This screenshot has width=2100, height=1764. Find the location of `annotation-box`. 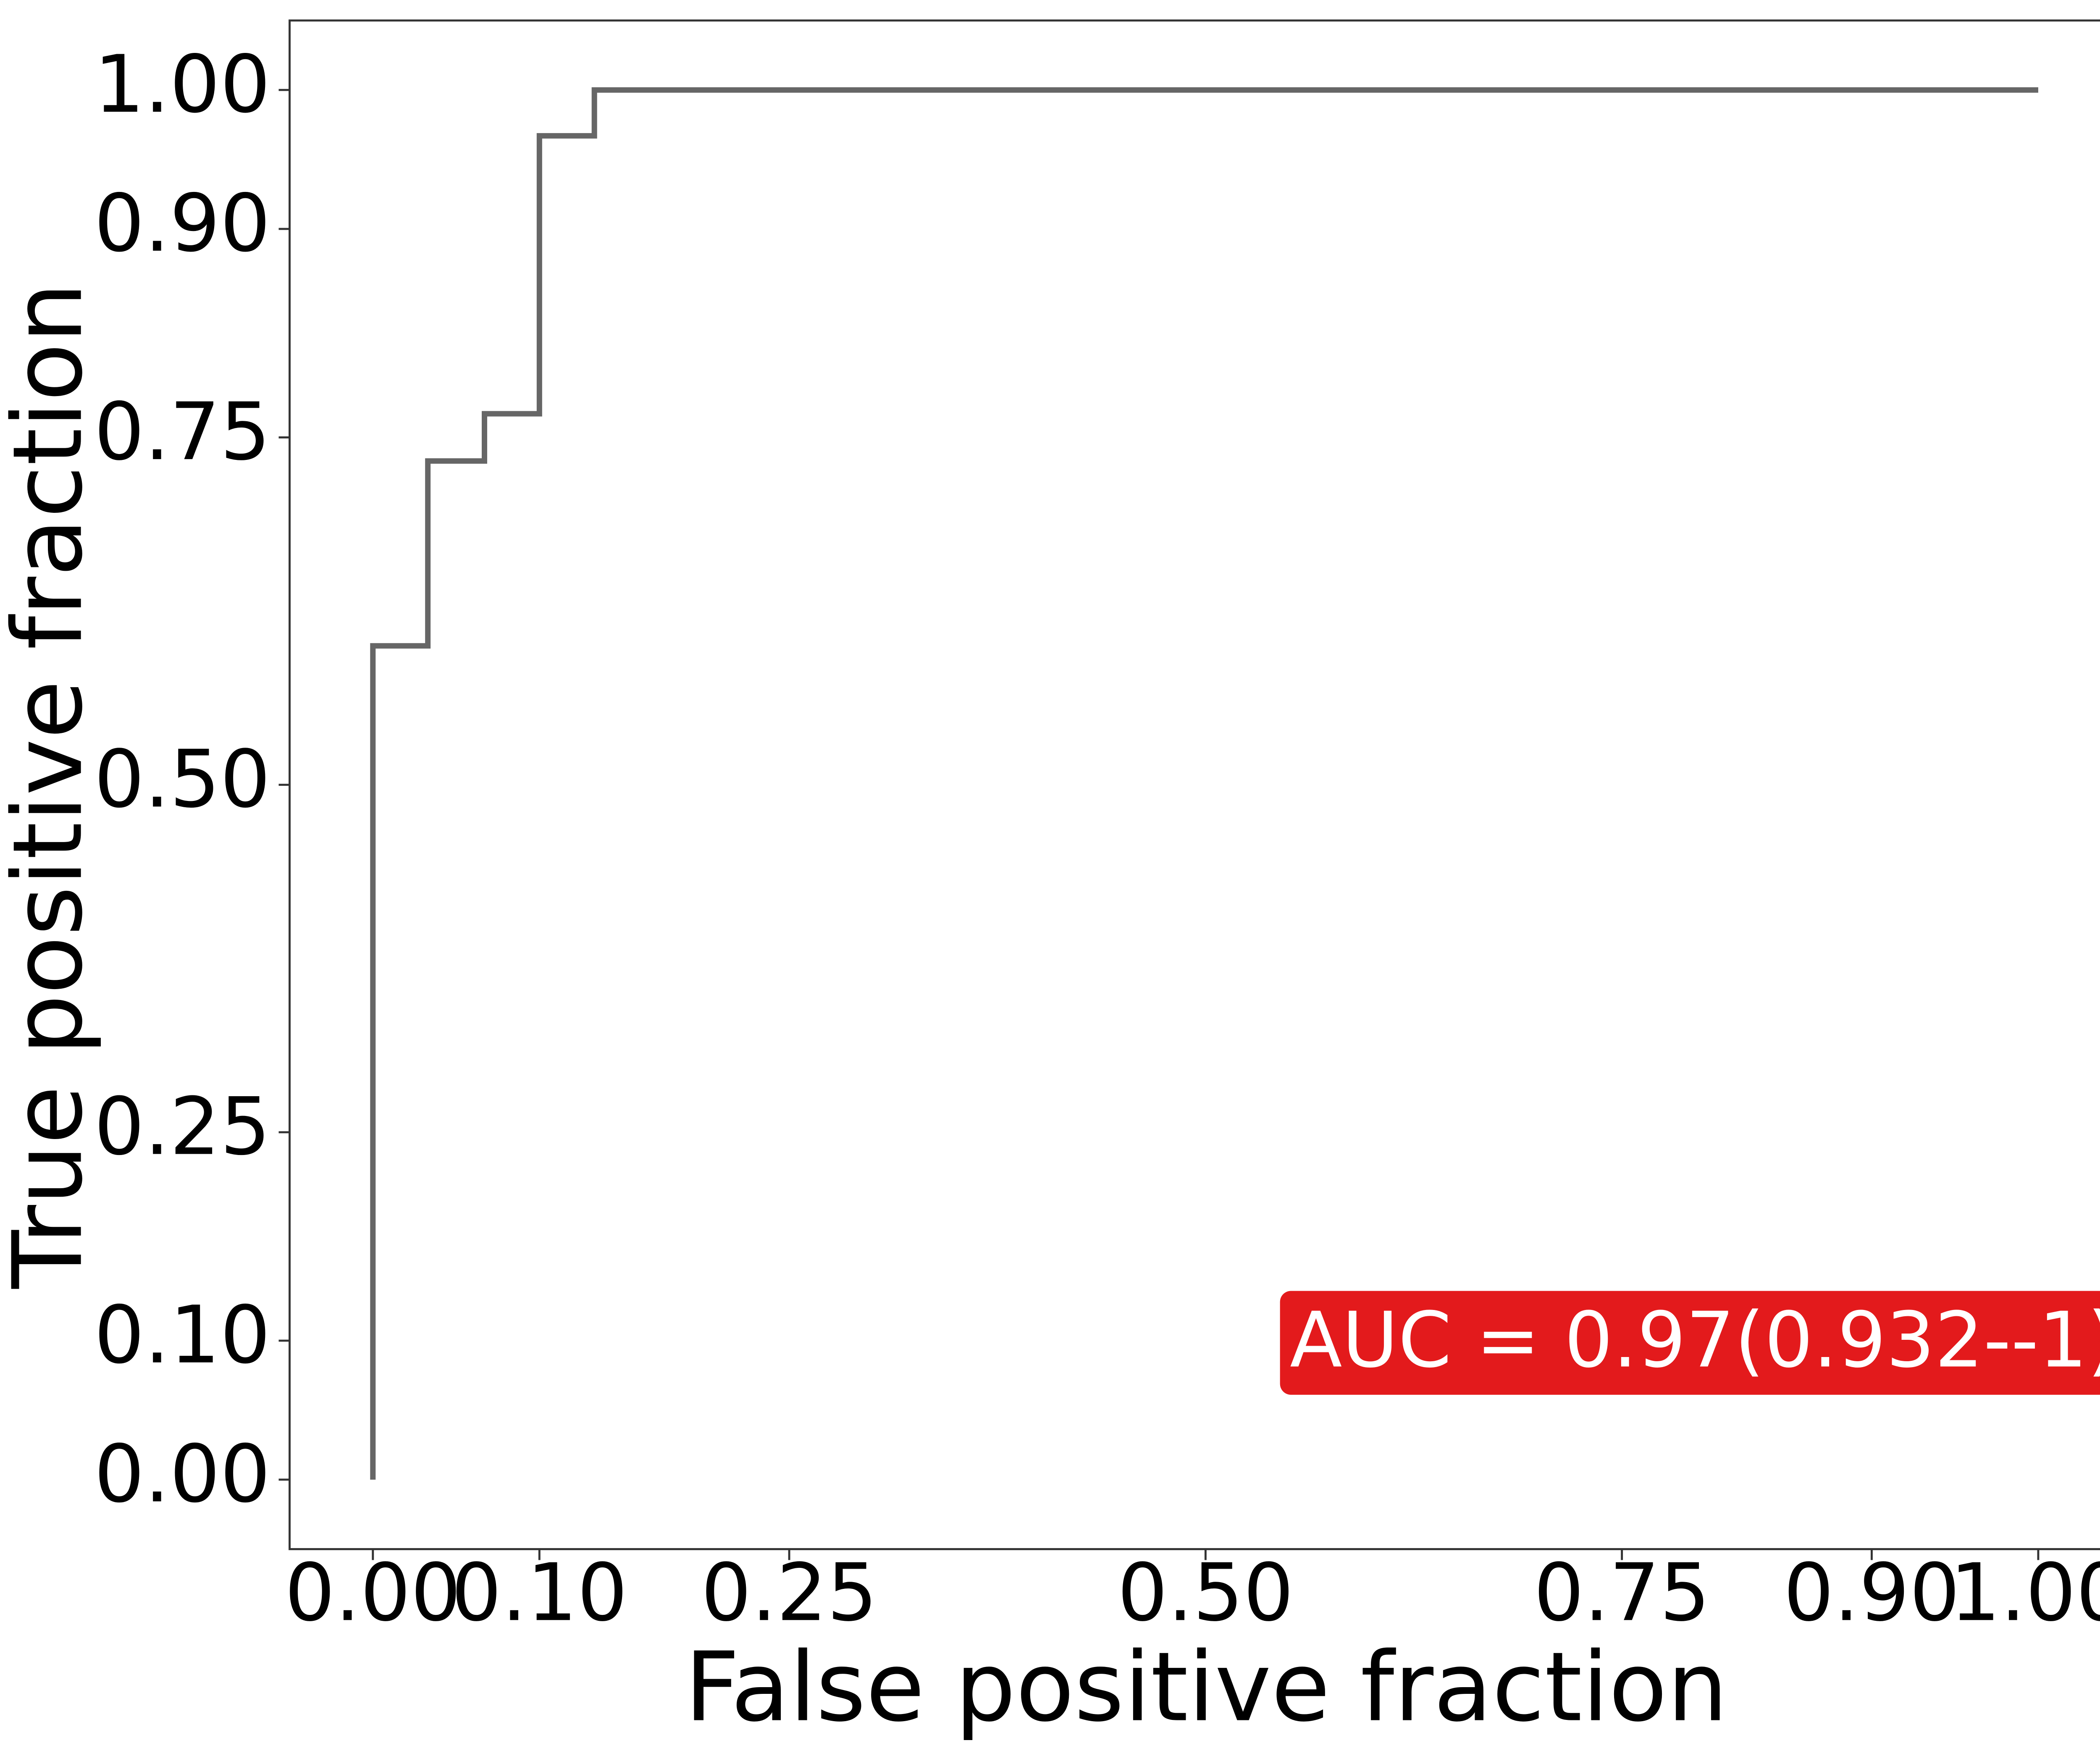

annotation-box is located at coordinates (1690, 1343).